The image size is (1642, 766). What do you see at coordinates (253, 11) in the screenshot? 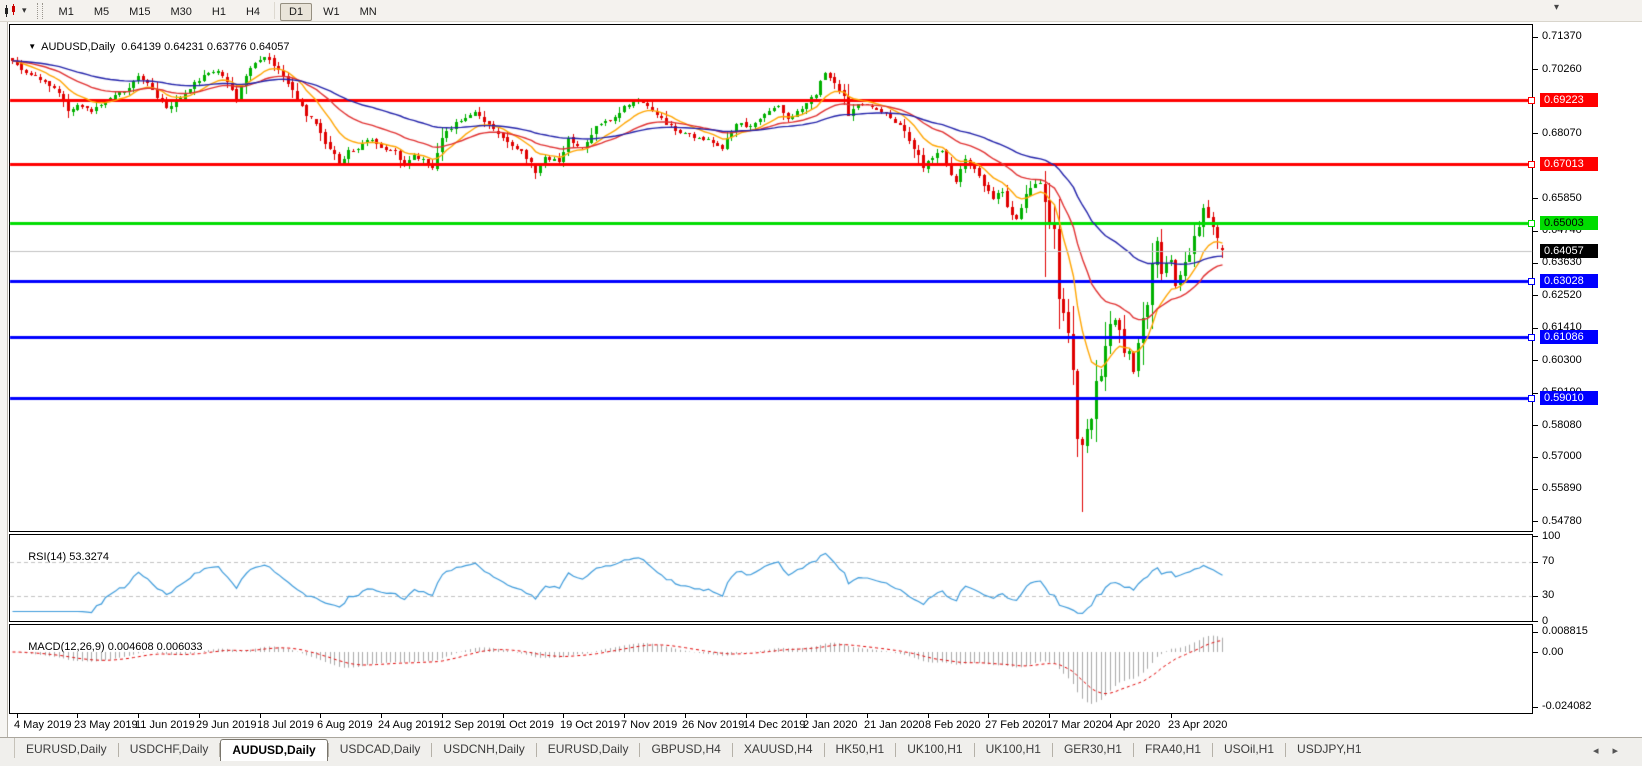
I see `timeframe-button-h4: H4` at bounding box center [253, 11].